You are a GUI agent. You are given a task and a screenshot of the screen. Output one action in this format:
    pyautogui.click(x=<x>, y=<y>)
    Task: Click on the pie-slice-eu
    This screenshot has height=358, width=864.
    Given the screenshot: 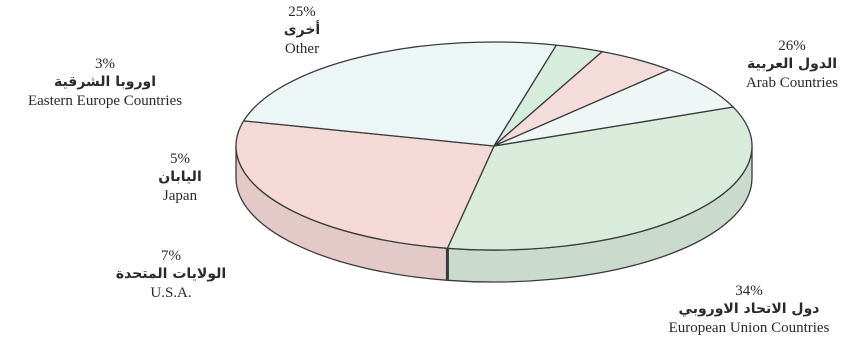 What is the action you would take?
    pyautogui.click(x=599, y=178)
    